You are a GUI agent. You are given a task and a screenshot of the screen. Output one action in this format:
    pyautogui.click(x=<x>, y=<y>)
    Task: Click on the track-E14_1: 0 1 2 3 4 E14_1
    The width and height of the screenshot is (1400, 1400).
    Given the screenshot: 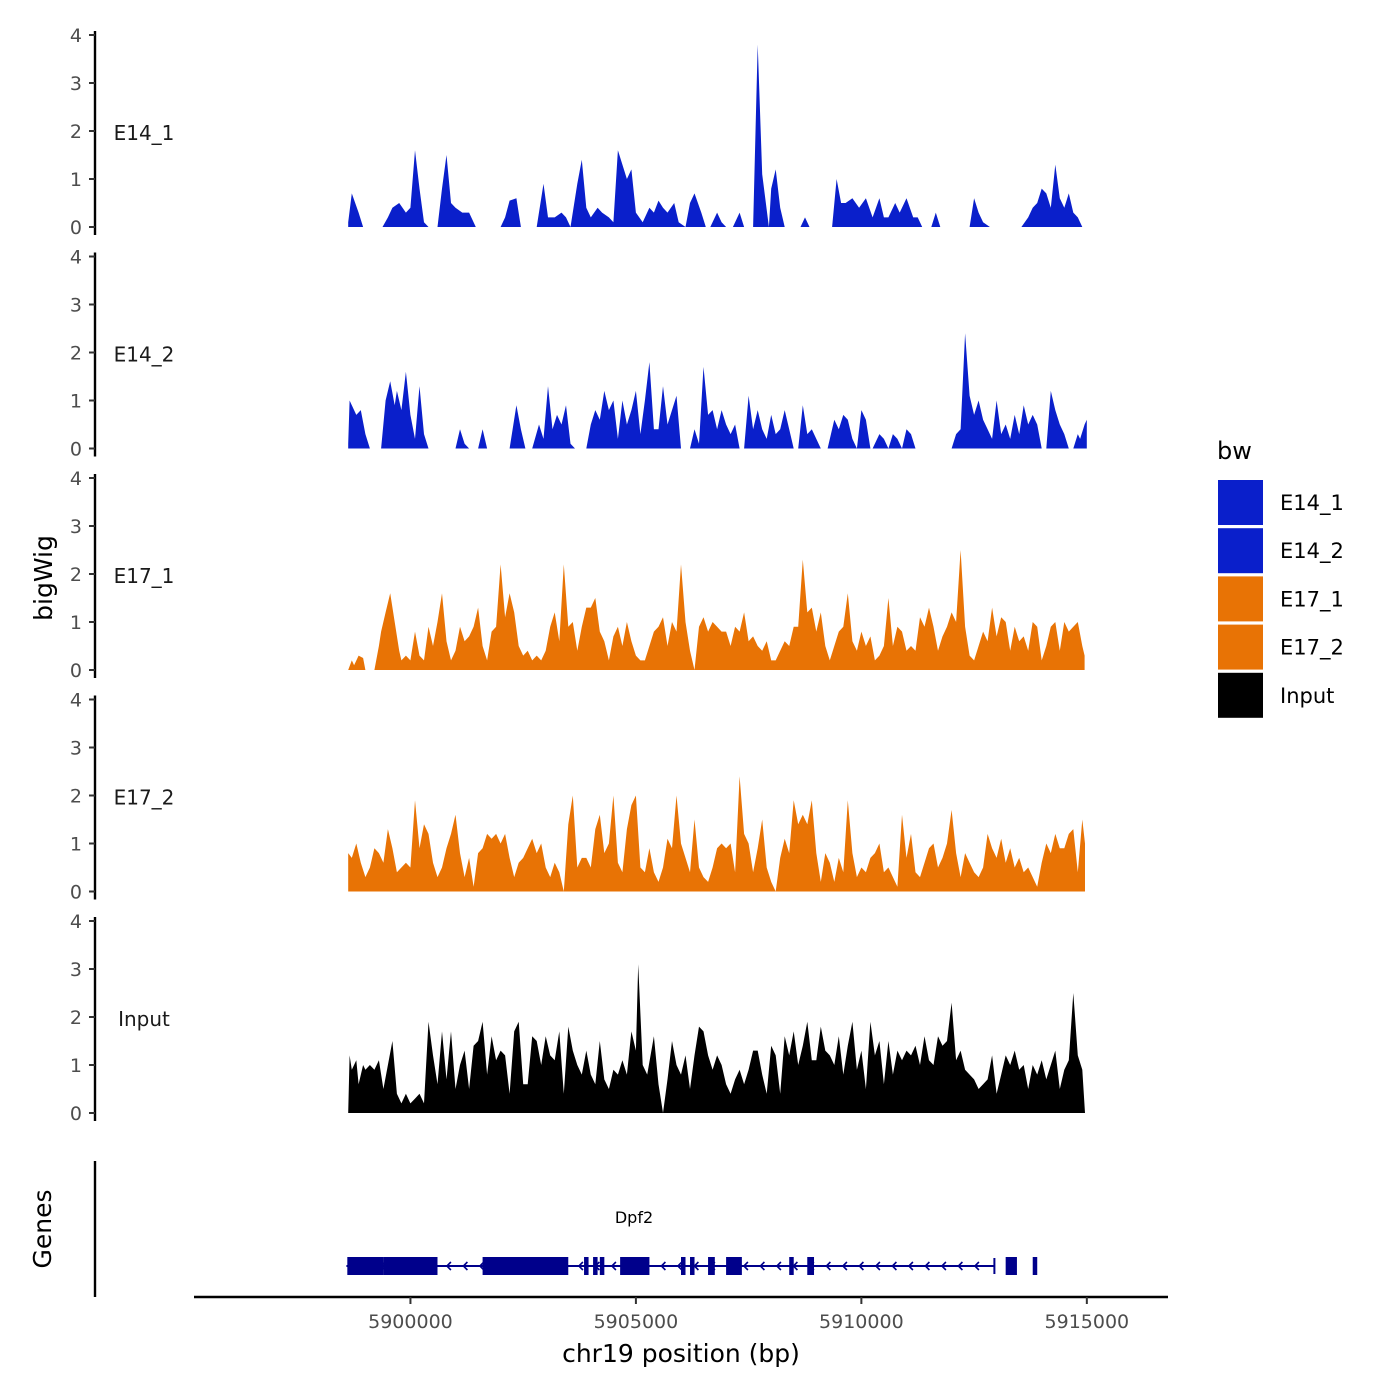 What is the action you would take?
    pyautogui.click(x=578, y=132)
    